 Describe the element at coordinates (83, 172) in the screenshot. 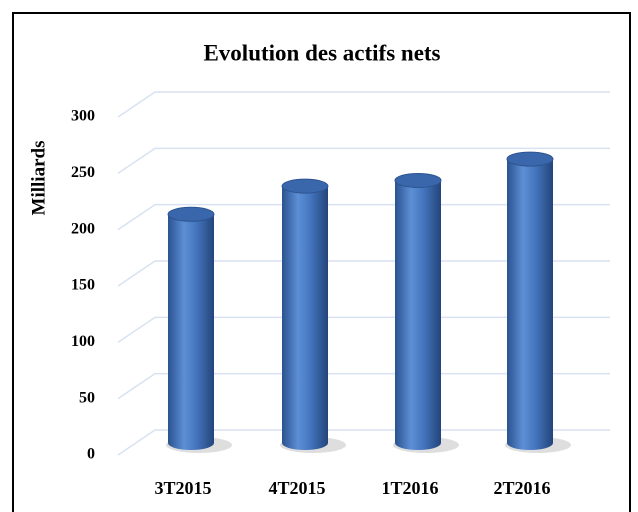

I see `y-tick-label: 250` at that location.